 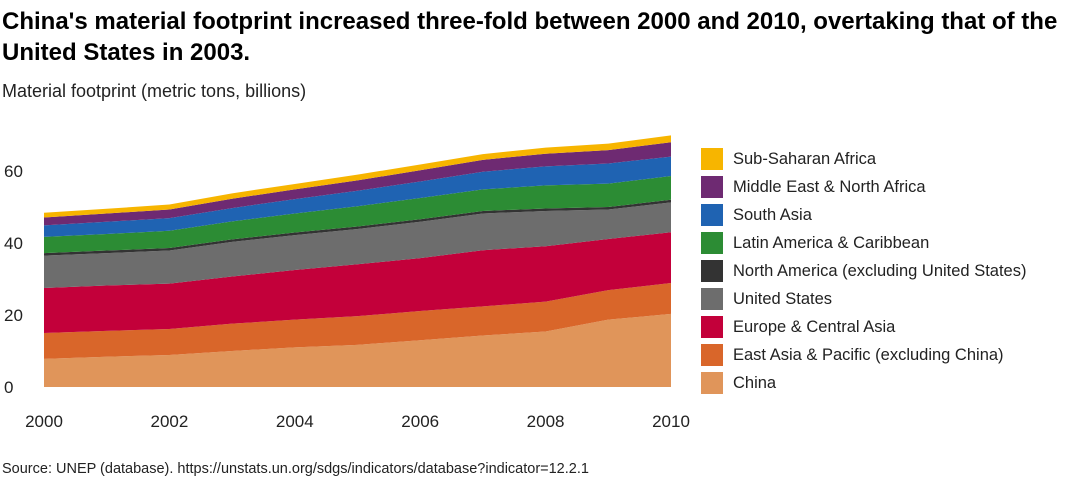 I want to click on legend-label: China, so click(x=755, y=382).